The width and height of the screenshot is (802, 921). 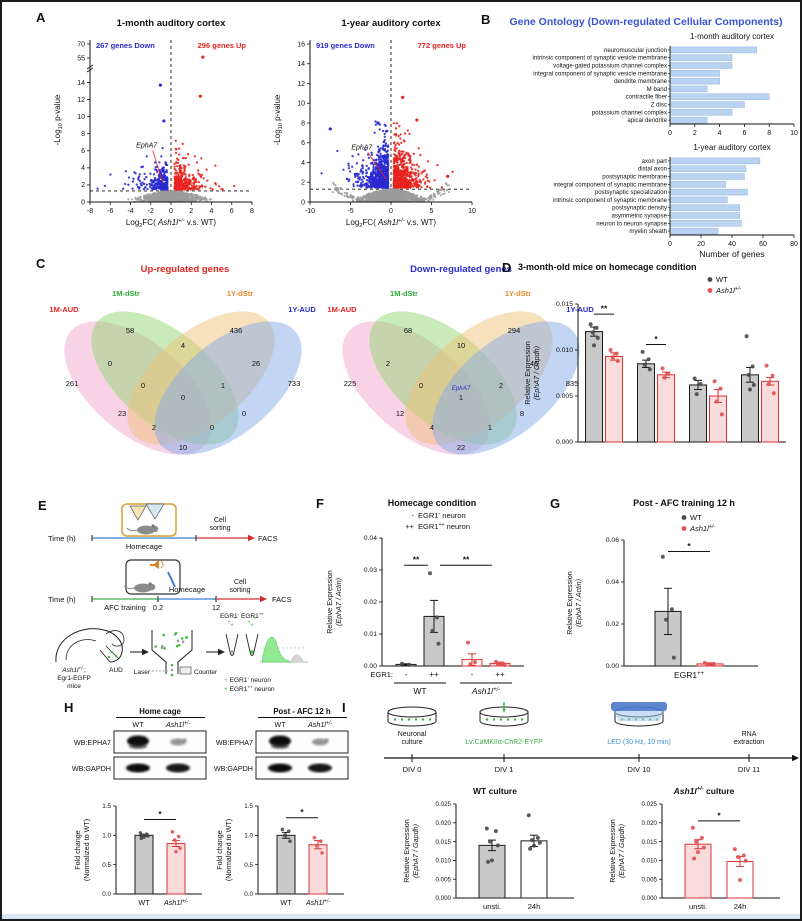 I want to click on venn-ellipse-1Y-AUD, so click(x=506, y=388).